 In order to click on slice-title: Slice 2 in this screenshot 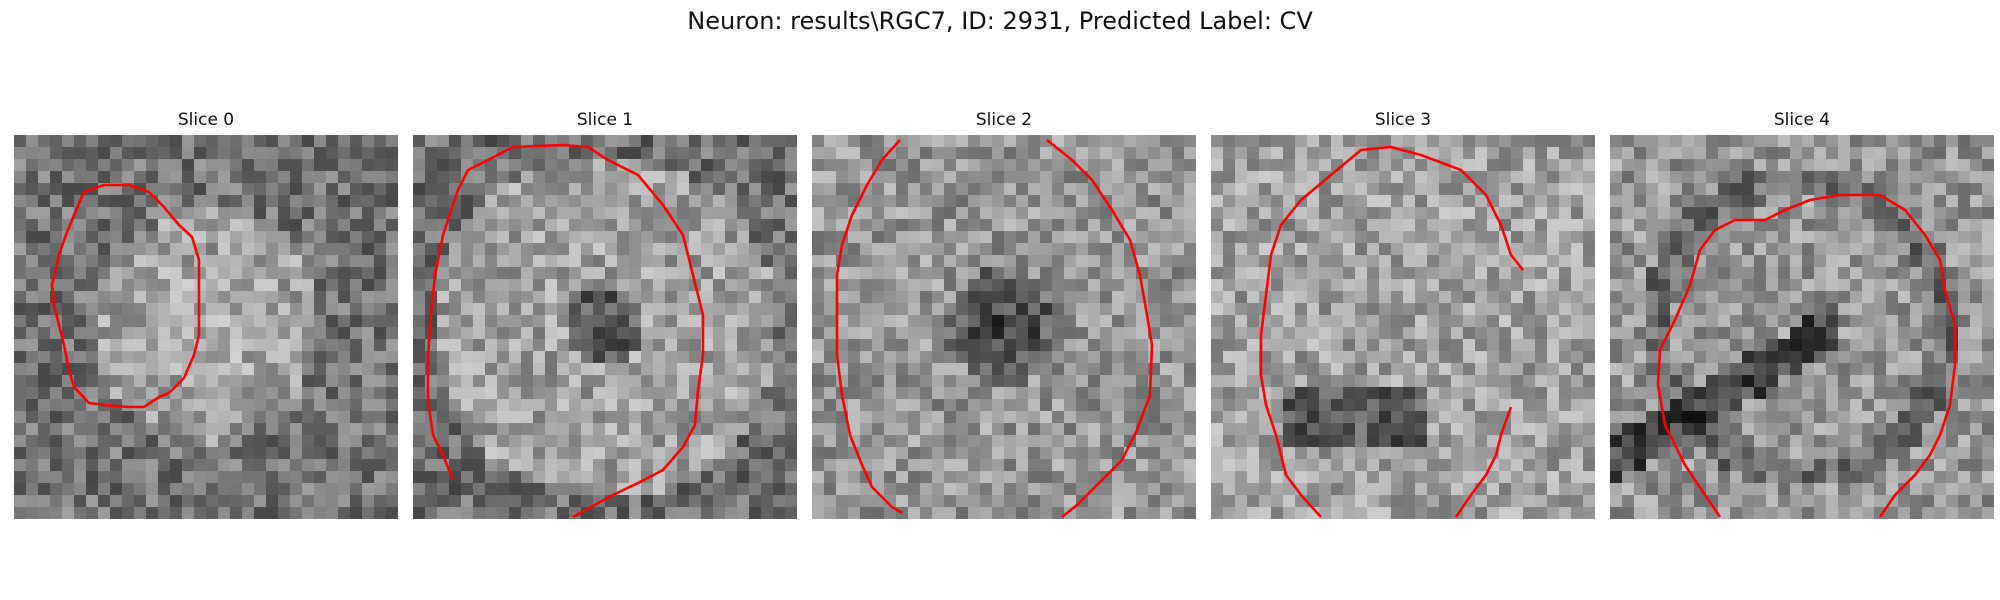, I will do `click(1004, 120)`.